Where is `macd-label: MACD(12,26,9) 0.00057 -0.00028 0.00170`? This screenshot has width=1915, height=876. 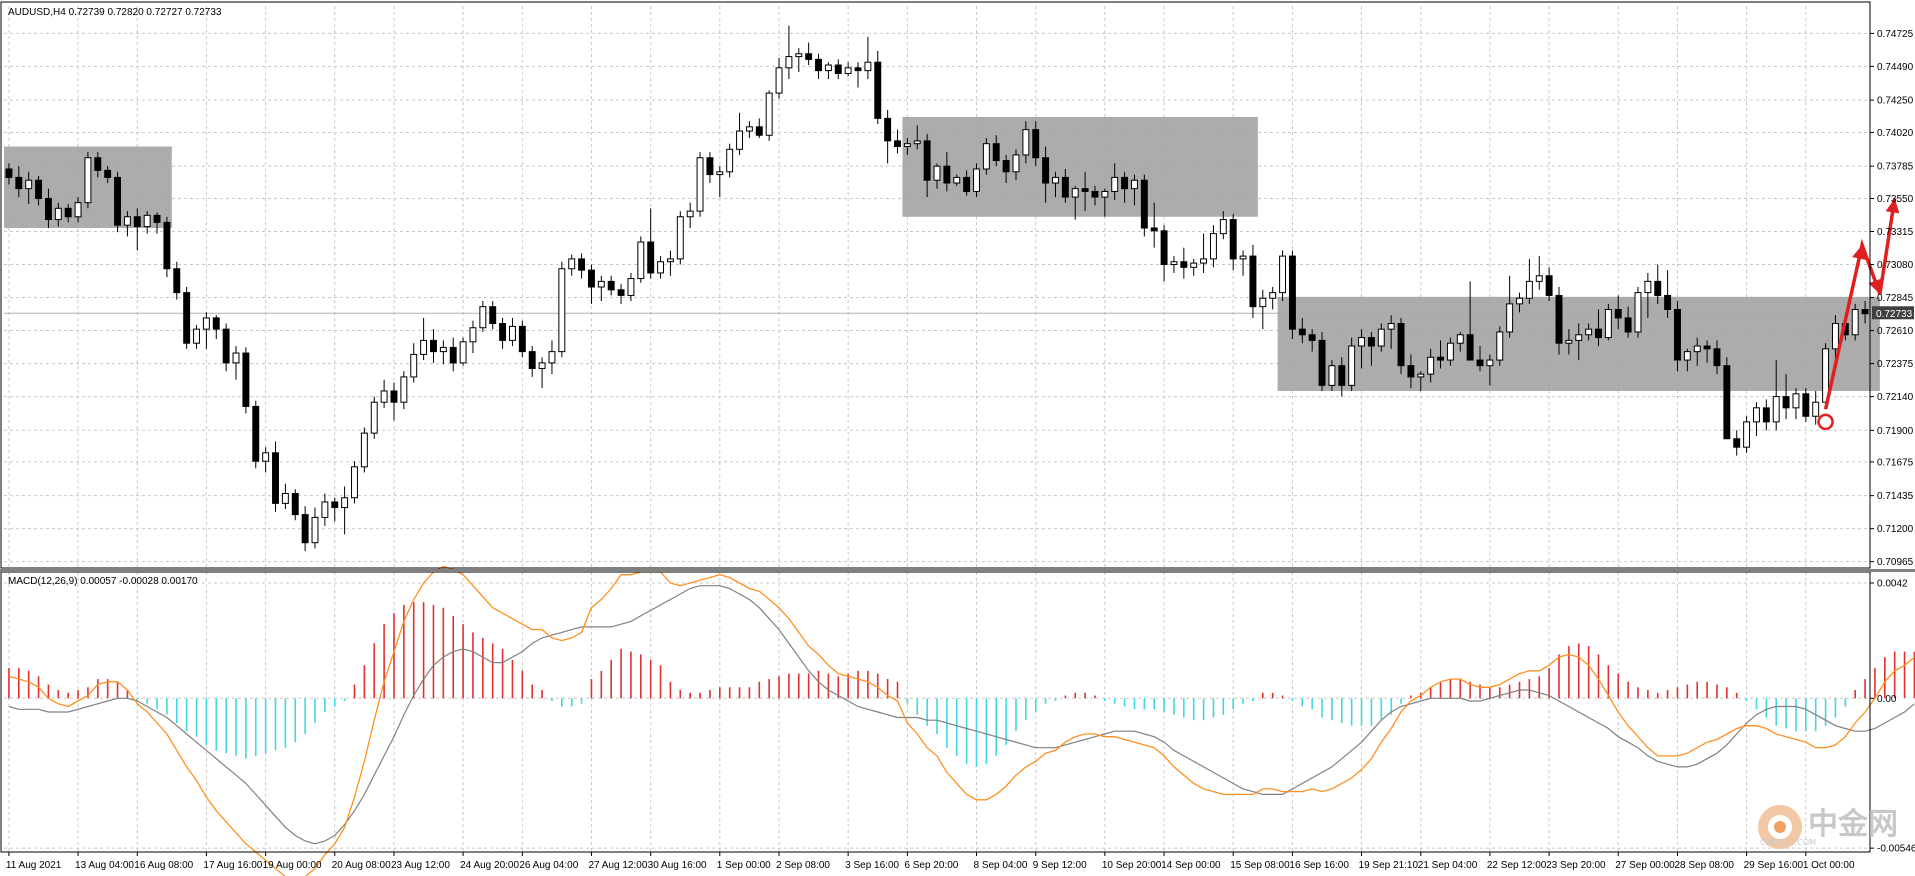 macd-label: MACD(12,26,9) 0.00057 -0.00028 0.00170 is located at coordinates (103, 581).